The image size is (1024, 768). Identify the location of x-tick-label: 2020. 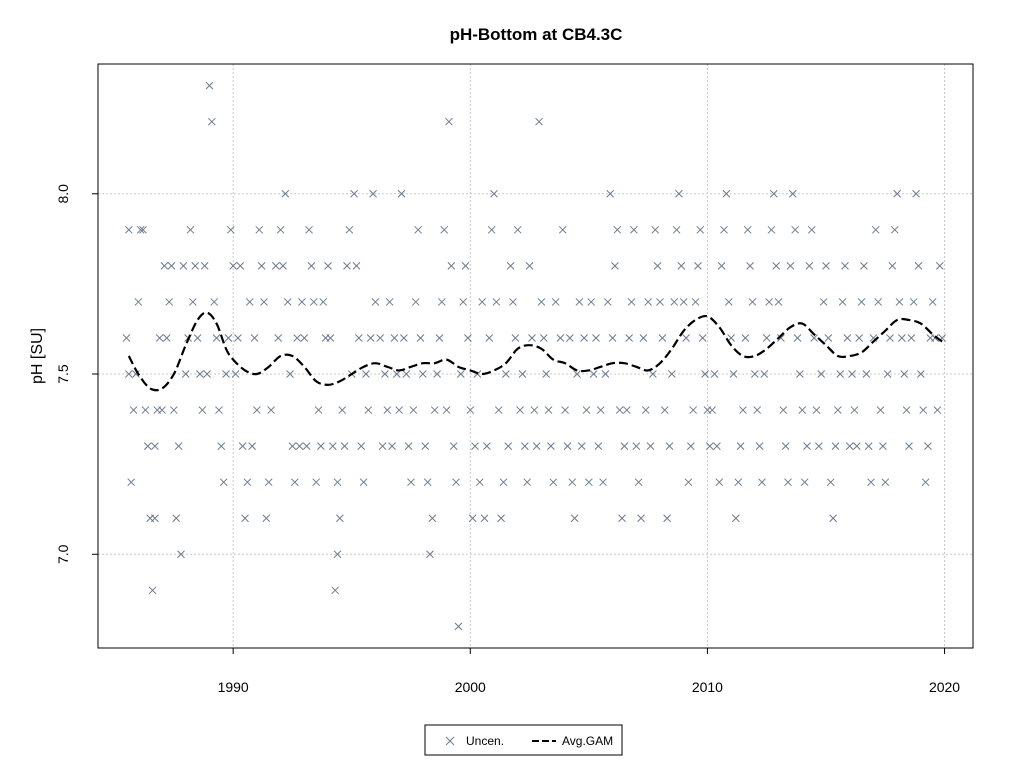
(944, 687).